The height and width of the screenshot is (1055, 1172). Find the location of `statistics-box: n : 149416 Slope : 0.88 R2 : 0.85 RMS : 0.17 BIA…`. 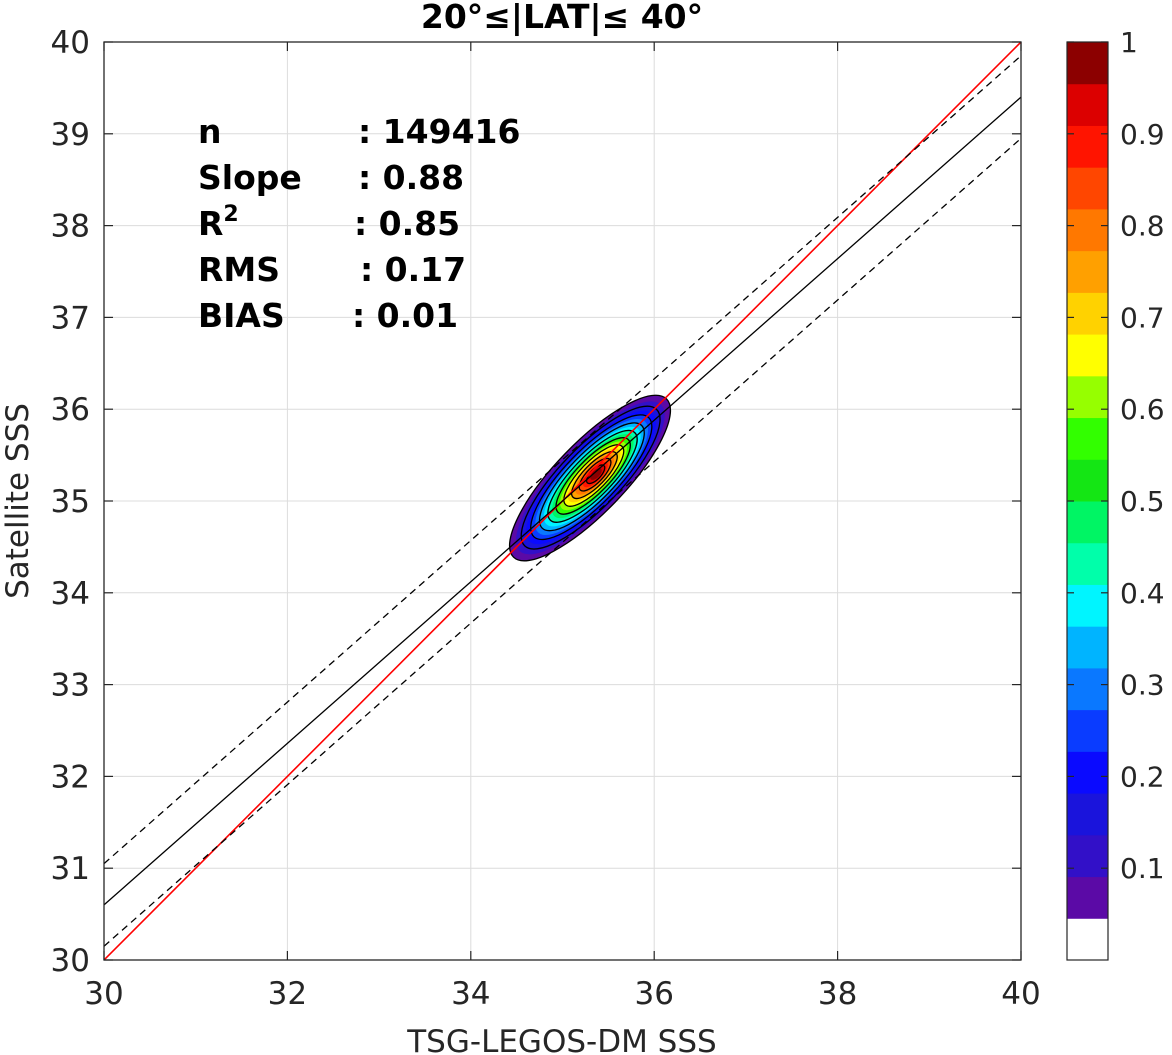

statistics-box: n : 149416 Slope : 0.88 R2 : 0.85 RMS : 0.17 BIA… is located at coordinates (359, 223).